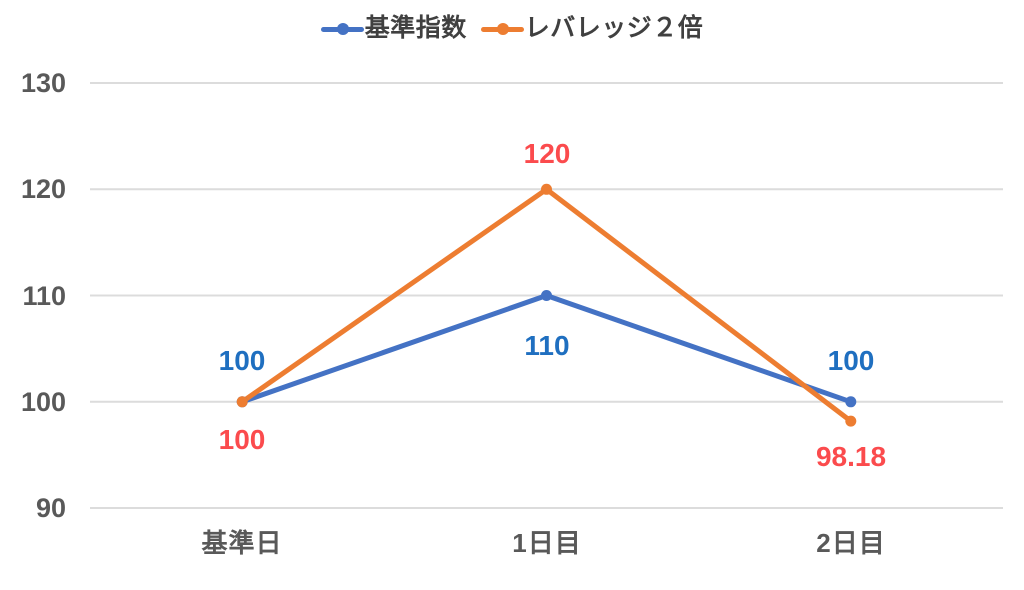  I want to click on y-axis-label: 100, so click(43, 402).